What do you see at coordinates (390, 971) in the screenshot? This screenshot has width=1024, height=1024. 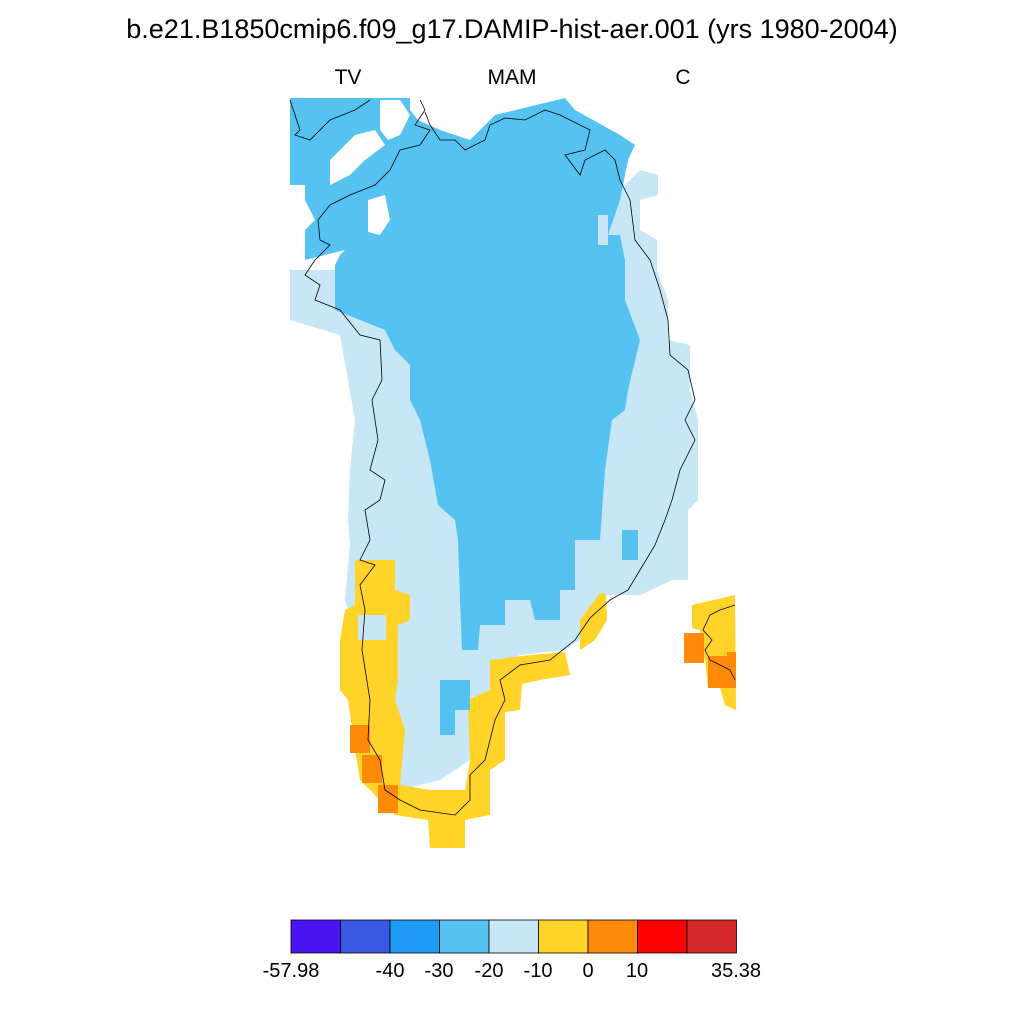 I see `colorbar-label-1: -40` at bounding box center [390, 971].